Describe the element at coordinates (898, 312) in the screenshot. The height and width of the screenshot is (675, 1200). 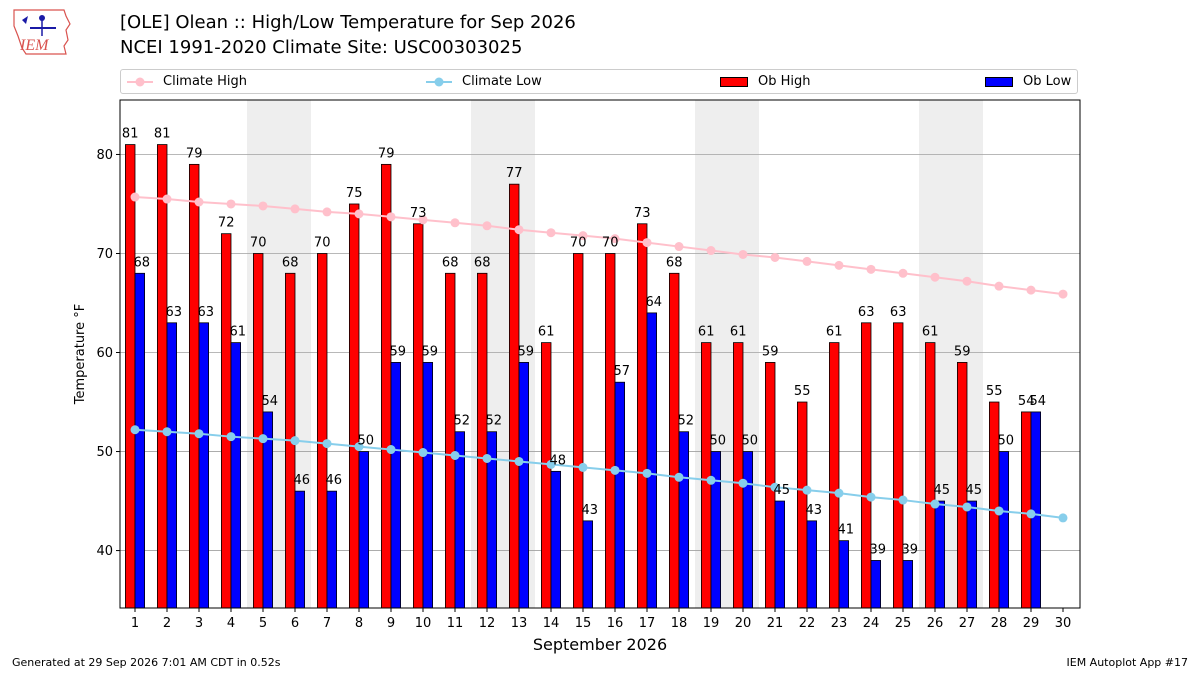
I see `ob-high-label-25: 63` at that location.